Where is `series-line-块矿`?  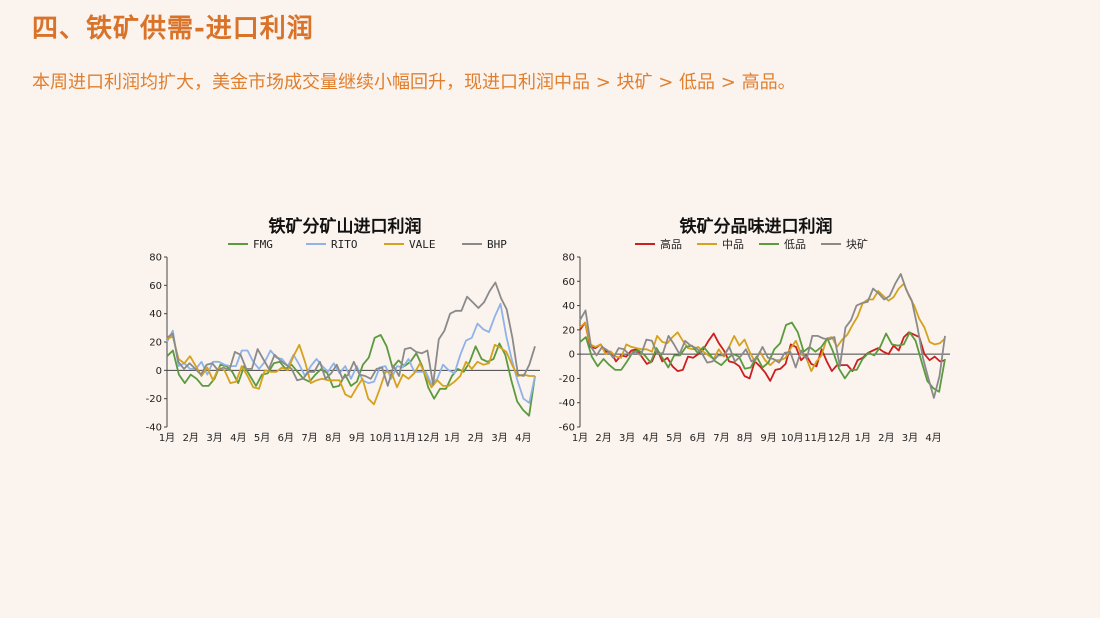
series-line-块矿 is located at coordinates (762, 336).